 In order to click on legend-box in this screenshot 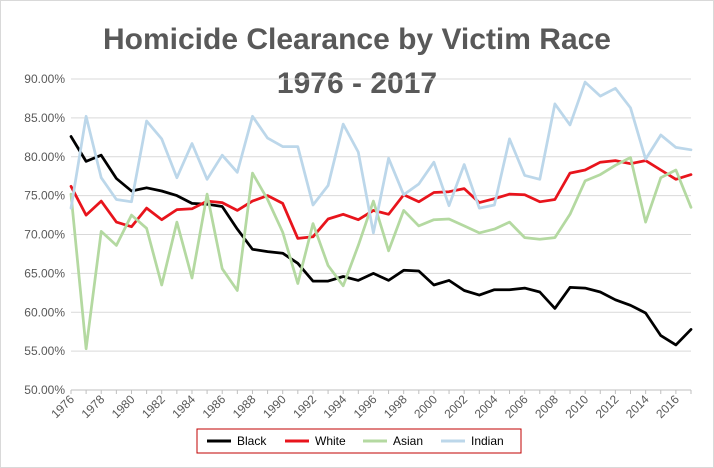, I will do `click(359, 441)`.